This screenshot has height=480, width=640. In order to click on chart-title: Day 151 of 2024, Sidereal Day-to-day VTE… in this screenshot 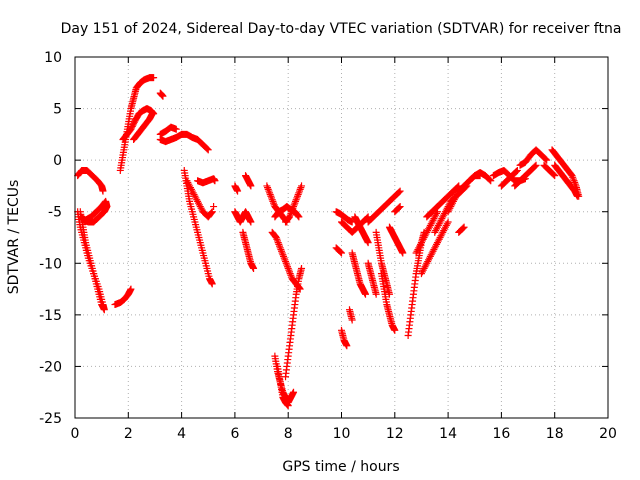, I will do `click(341, 29)`.